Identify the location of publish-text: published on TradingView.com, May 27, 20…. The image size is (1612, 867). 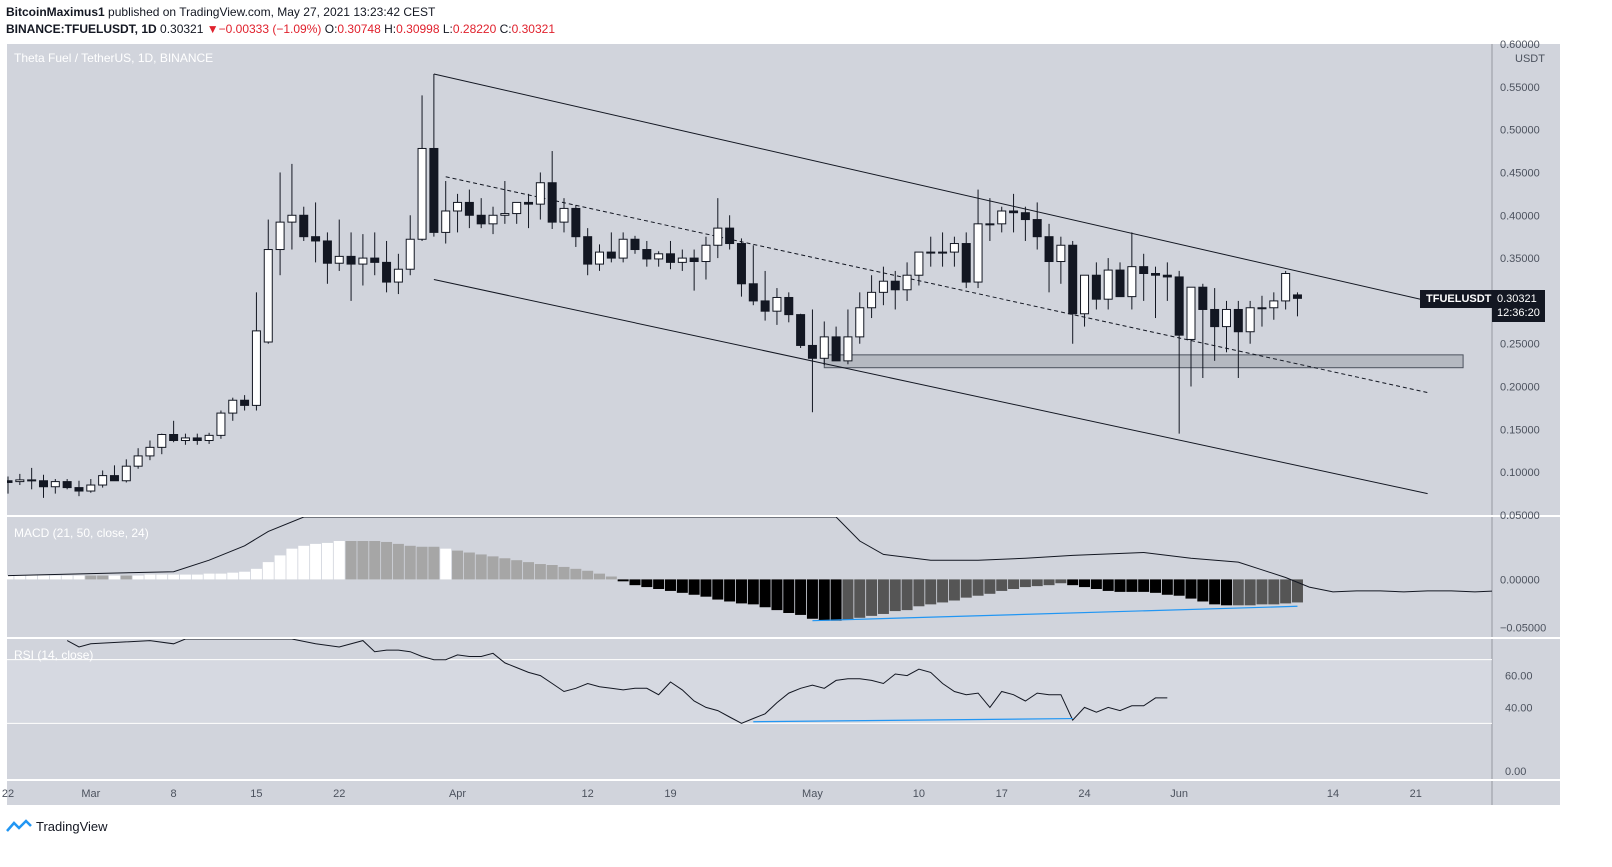
(272, 12).